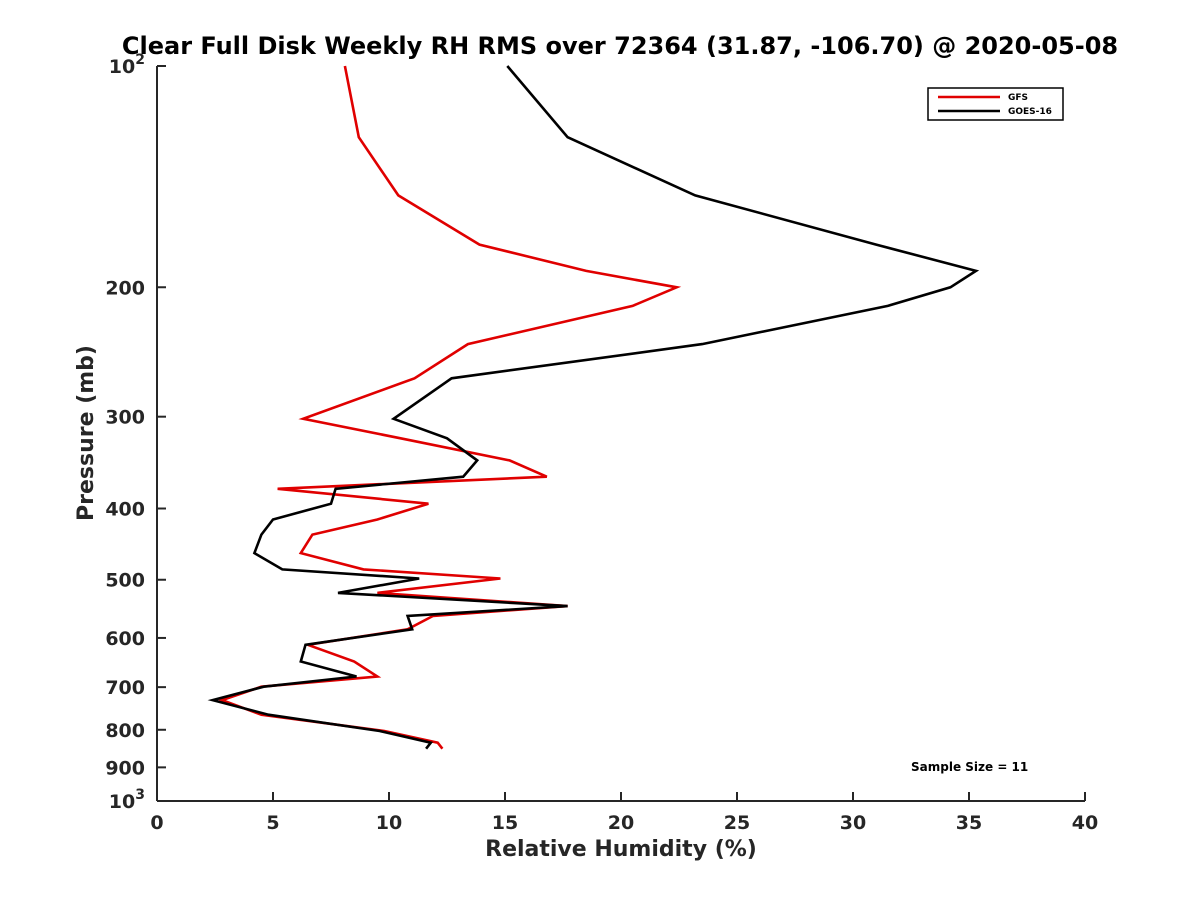  What do you see at coordinates (140, 60) in the screenshot?
I see `y-tick-label-exponent: 2` at bounding box center [140, 60].